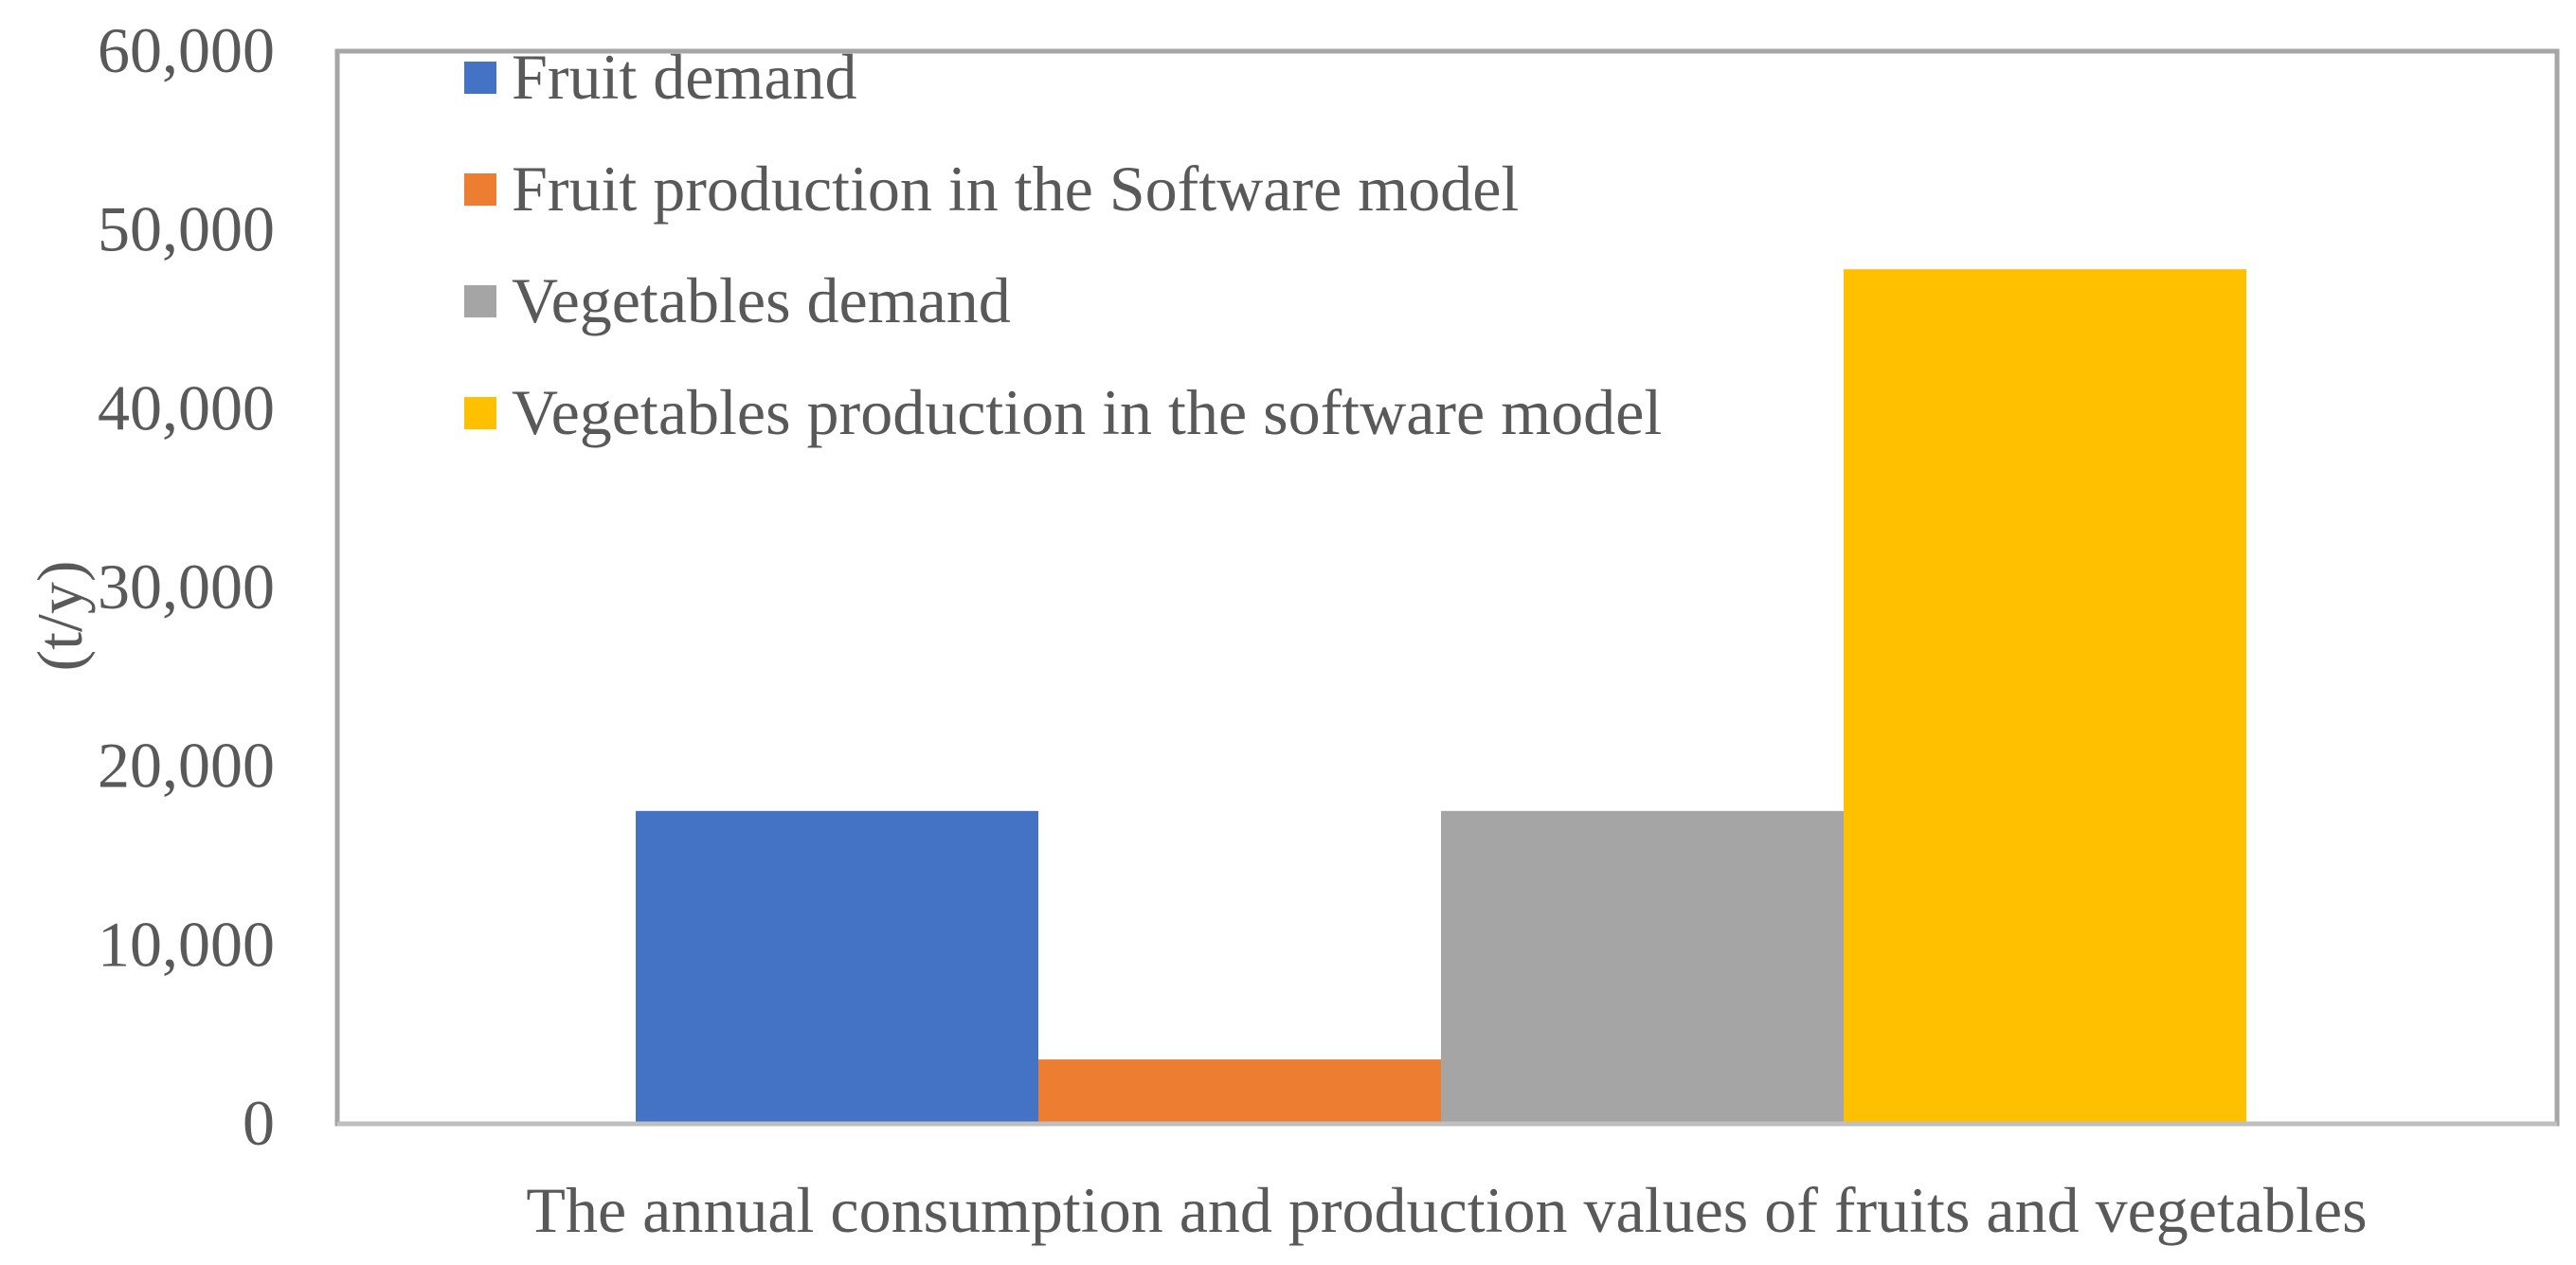 The width and height of the screenshot is (2576, 1265). Describe the element at coordinates (2045, 696) in the screenshot. I see `bar-vegetables-production-in-the-software-model` at that location.